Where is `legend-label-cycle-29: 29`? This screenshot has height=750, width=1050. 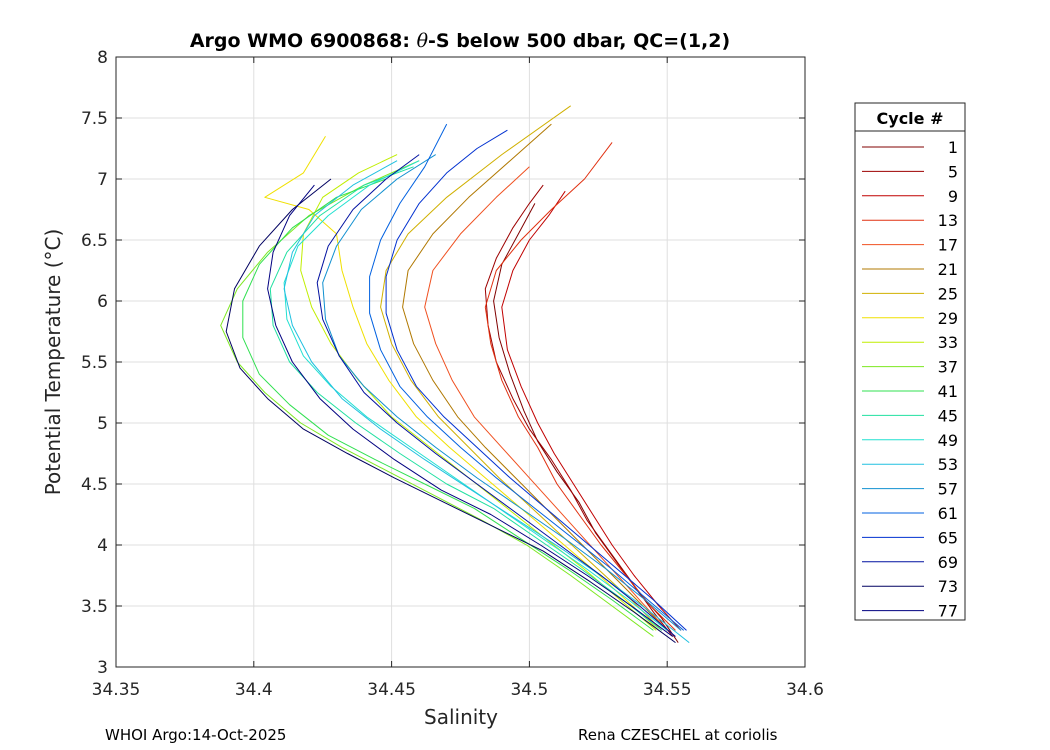 legend-label-cycle-29: 29 is located at coordinates (948, 318).